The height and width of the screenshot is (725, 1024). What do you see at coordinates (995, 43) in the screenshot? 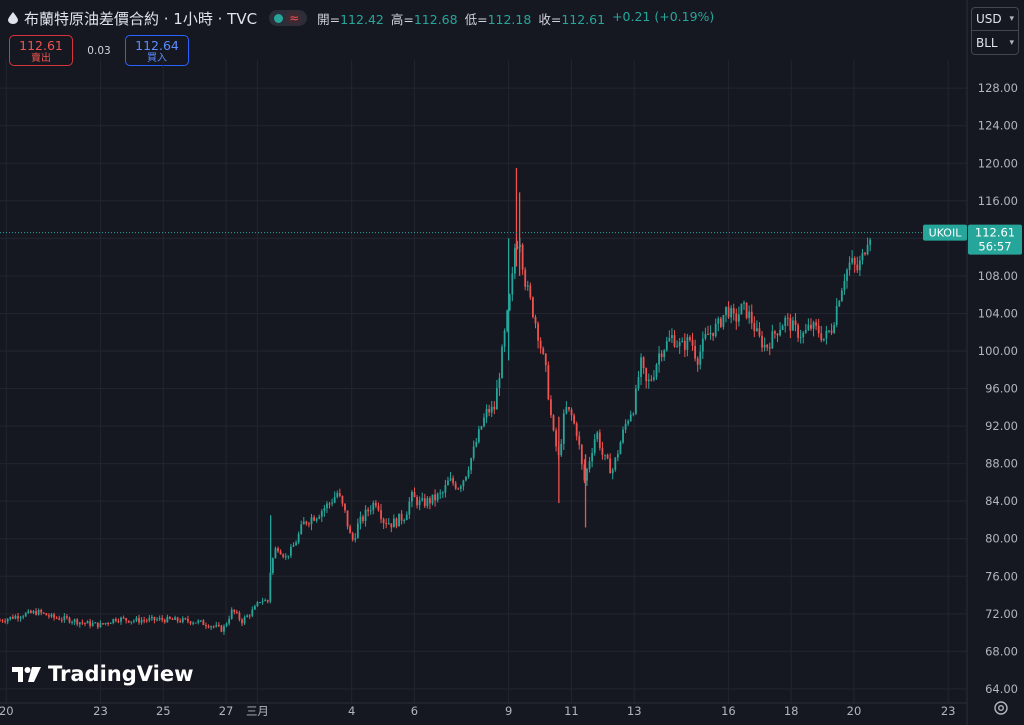
I see `unit-select: BLL ▾` at bounding box center [995, 43].